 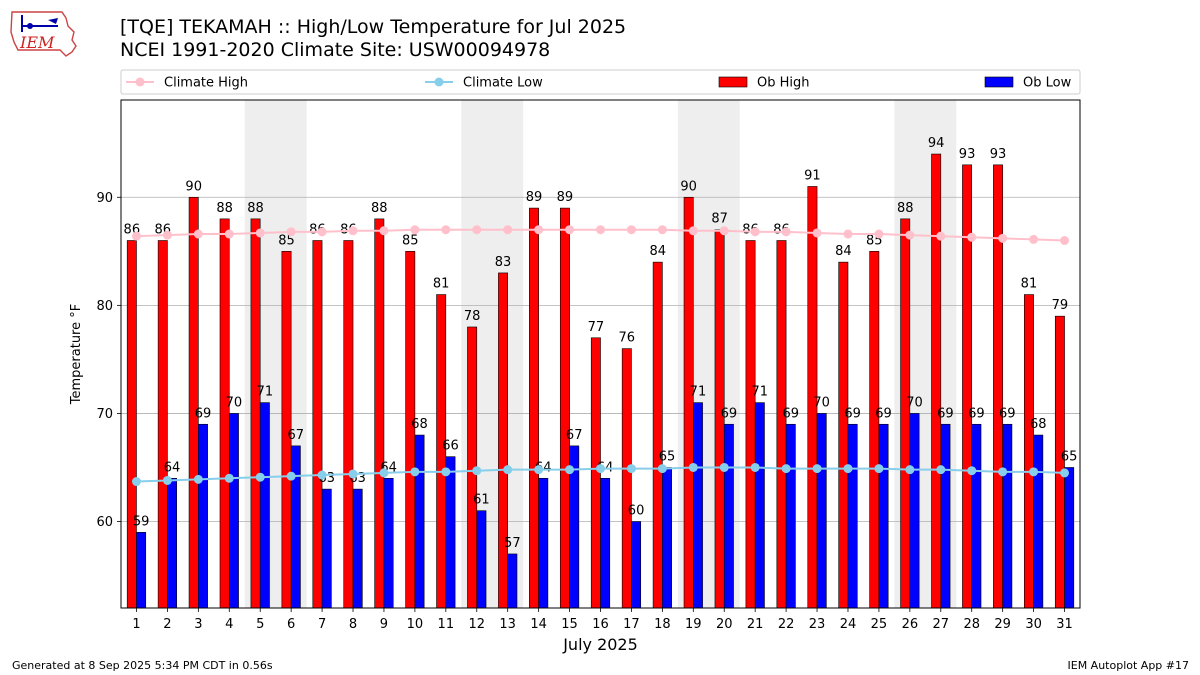 What do you see at coordinates (37, 42) in the screenshot?
I see `logo-text: IEM` at bounding box center [37, 42].